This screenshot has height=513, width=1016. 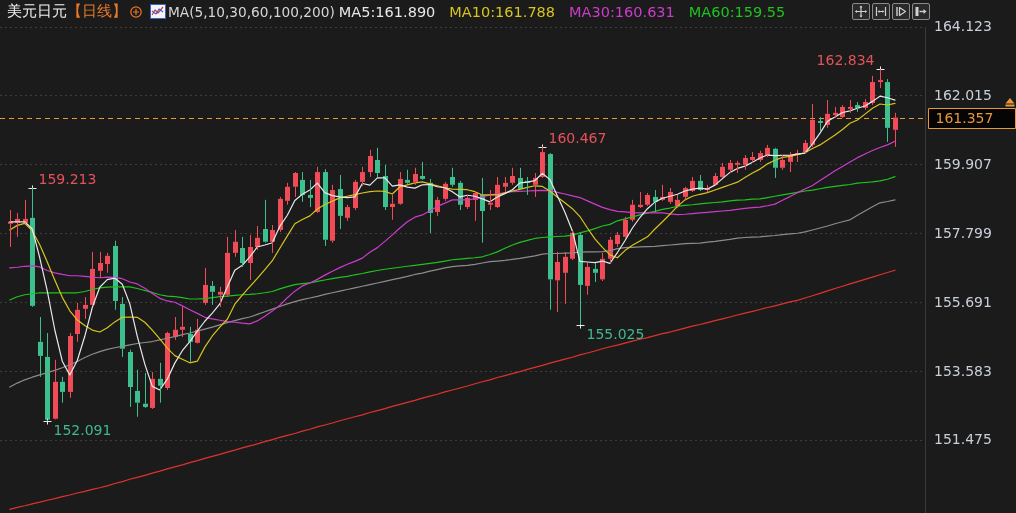 I want to click on text: 155.025, so click(x=615, y=334).